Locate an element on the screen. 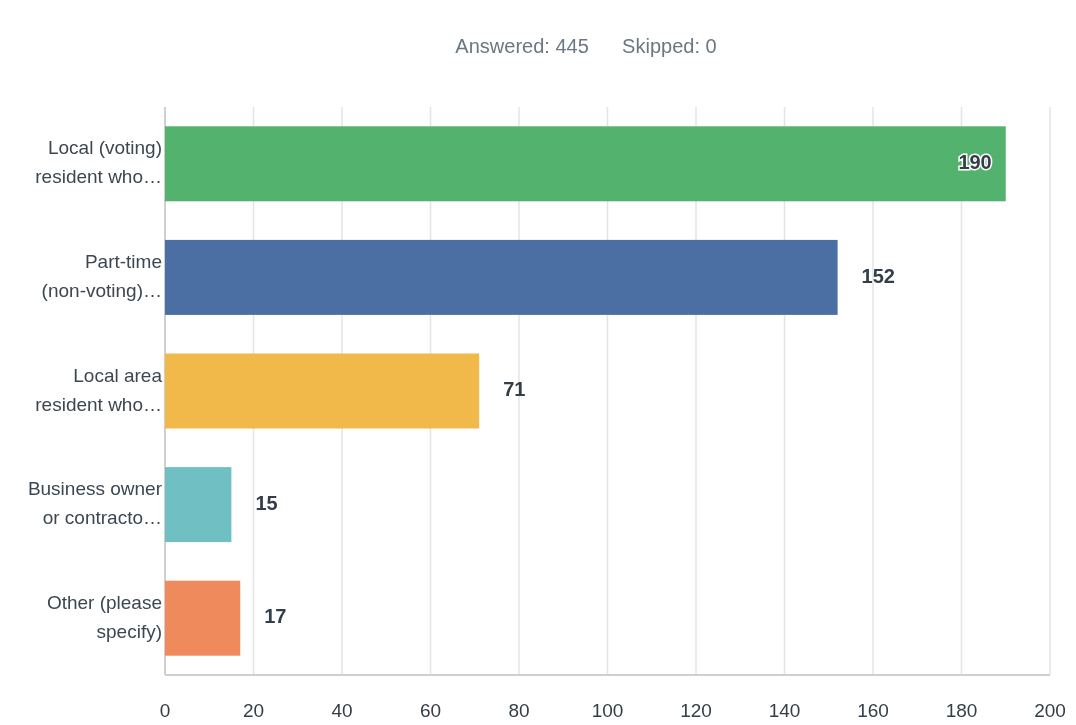  chart-subtitle: Answered: 445 Skipped: 0 is located at coordinates (586, 46).